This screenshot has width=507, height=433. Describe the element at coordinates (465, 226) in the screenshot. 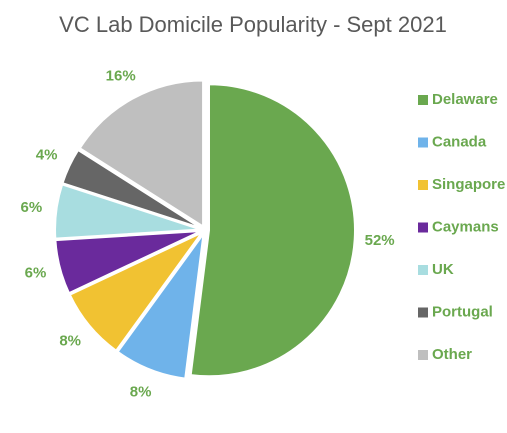

I see `legend-label: Caymans` at that location.